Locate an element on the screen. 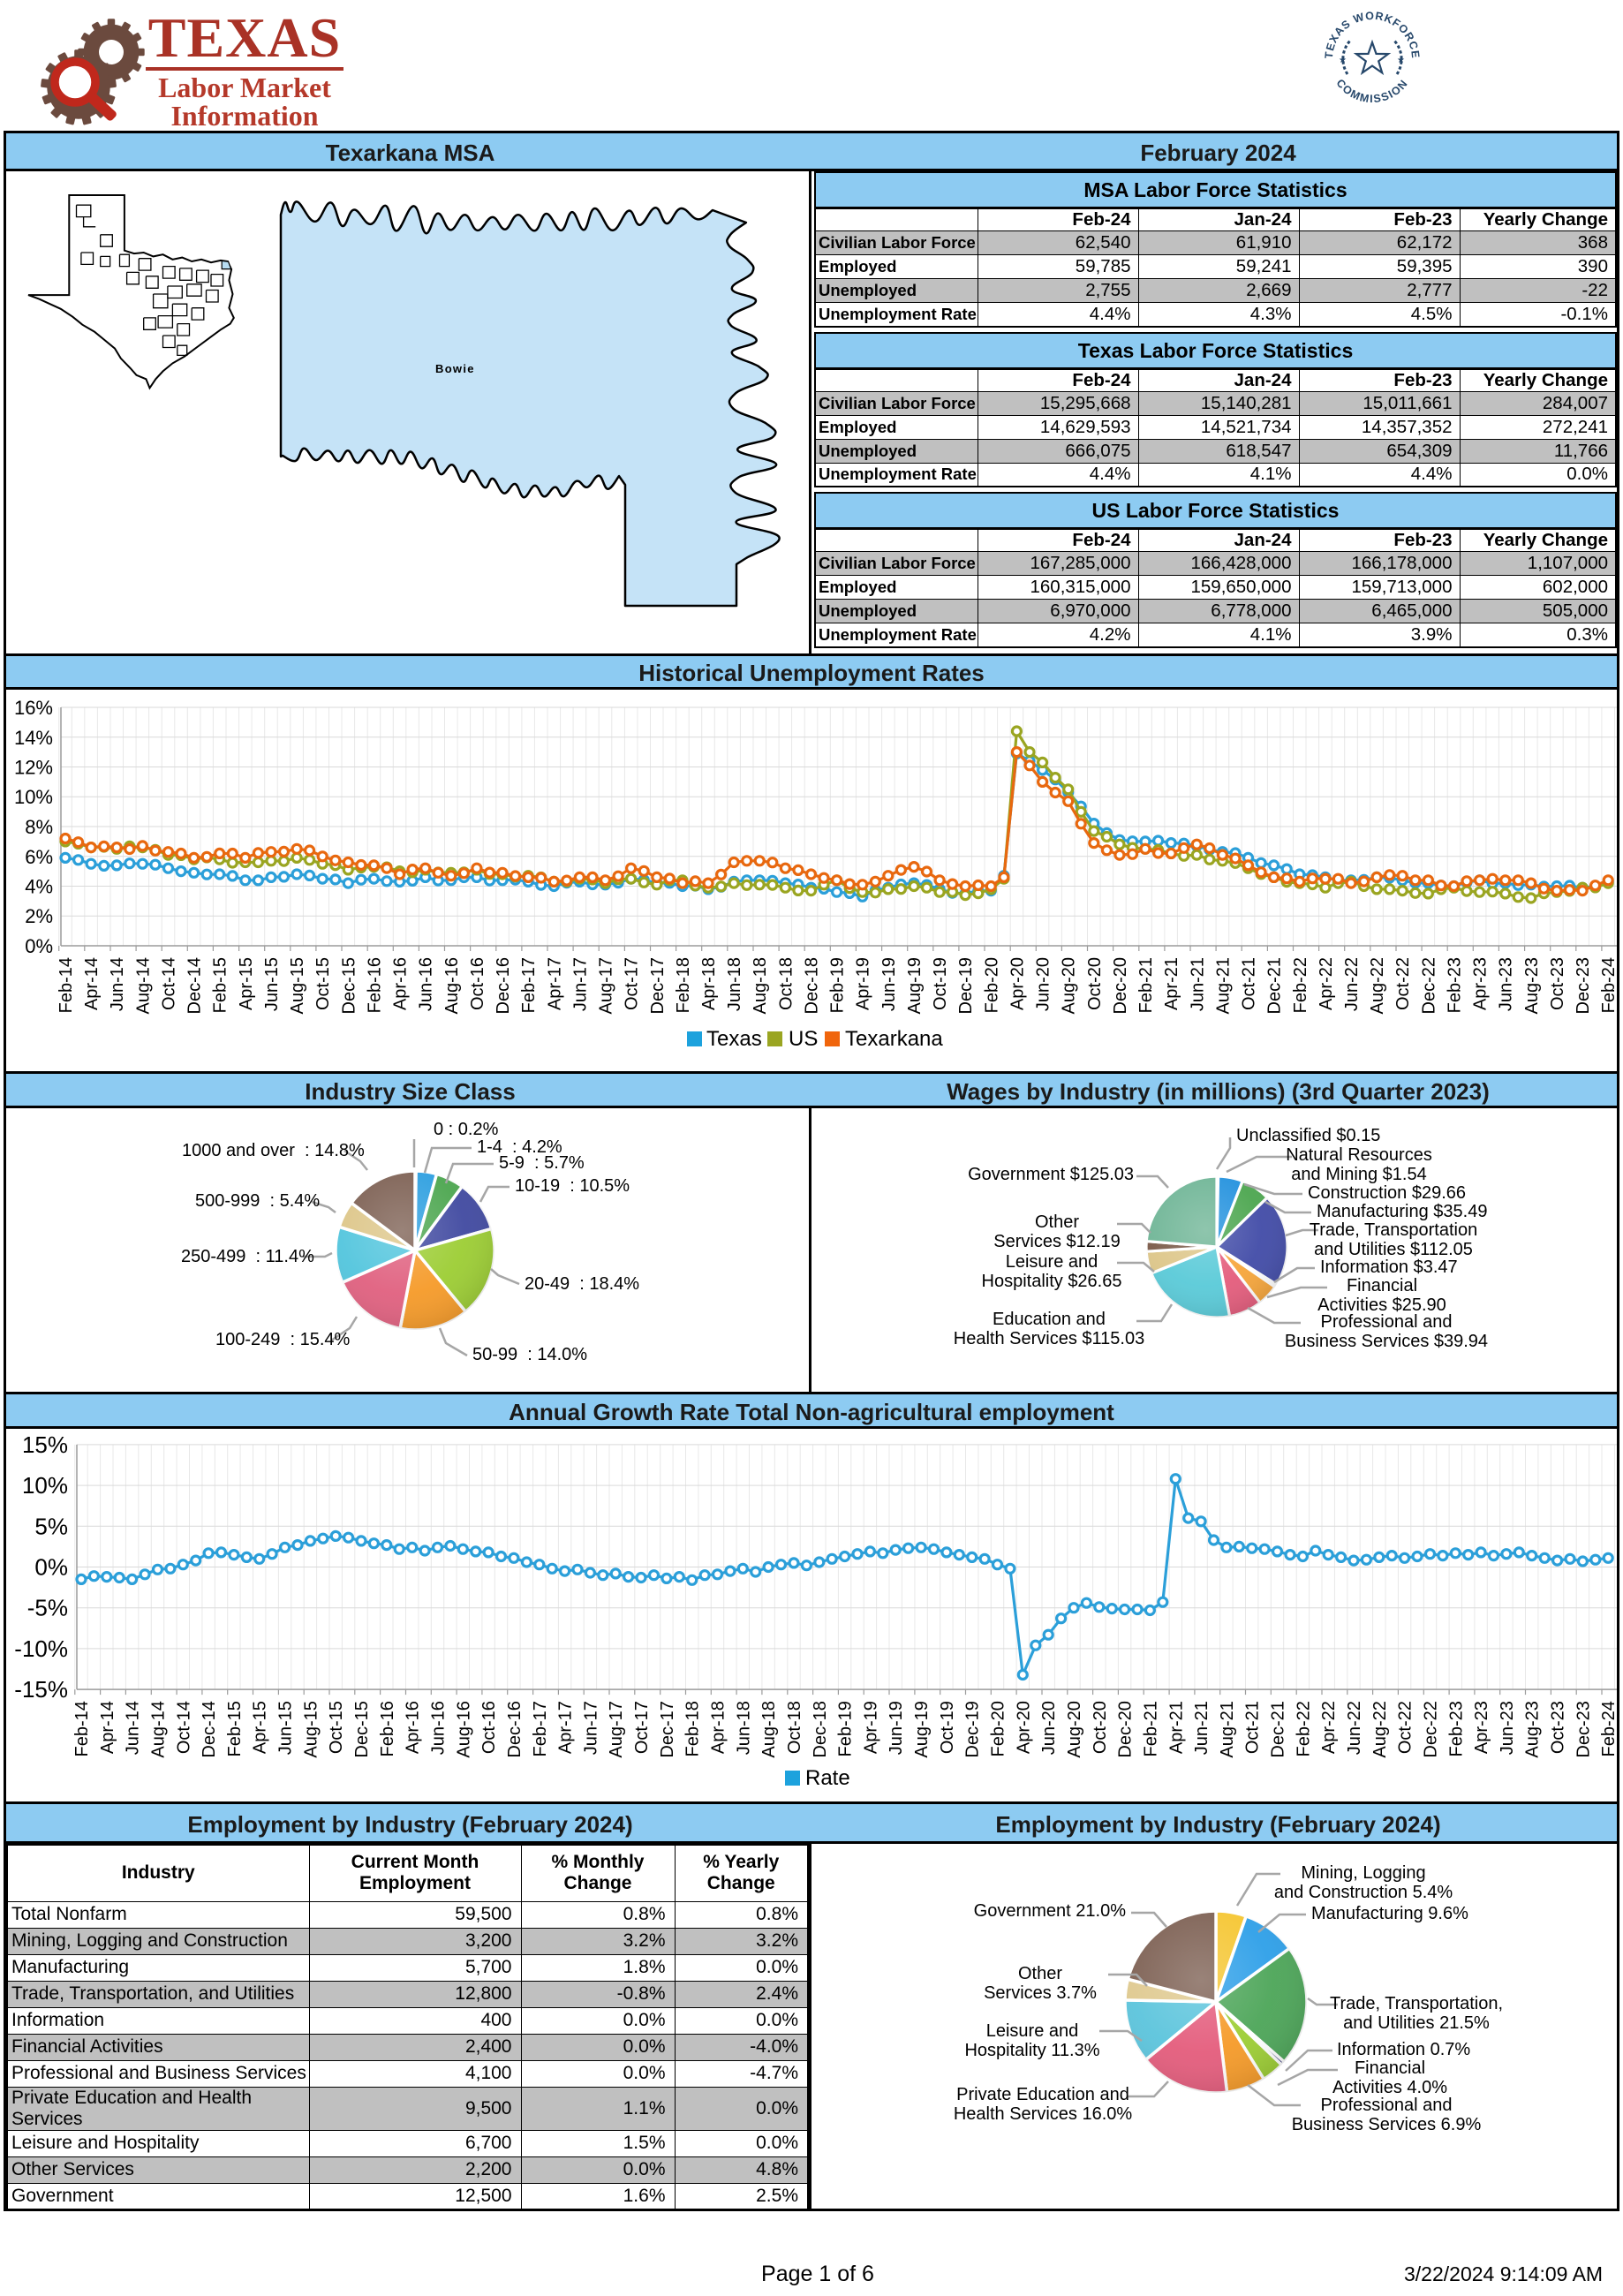 This screenshot has width=1623, height=2296. svg-text: Feb-22 is located at coordinates (1303, 1728).